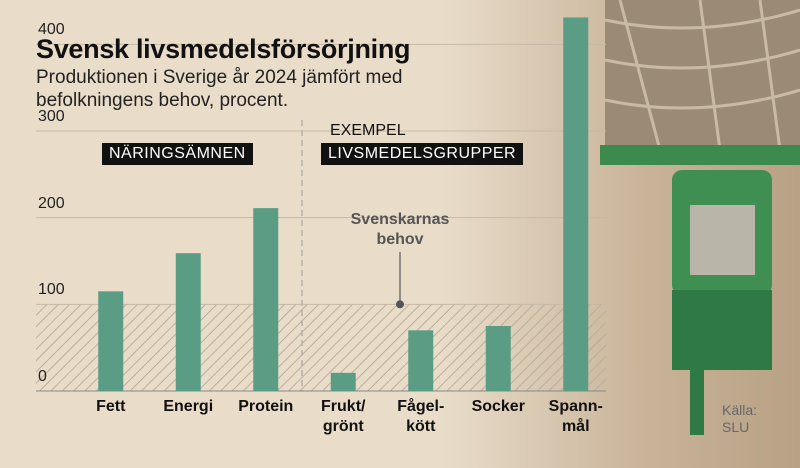  I want to click on x-tick-label: Protein, so click(266, 406).